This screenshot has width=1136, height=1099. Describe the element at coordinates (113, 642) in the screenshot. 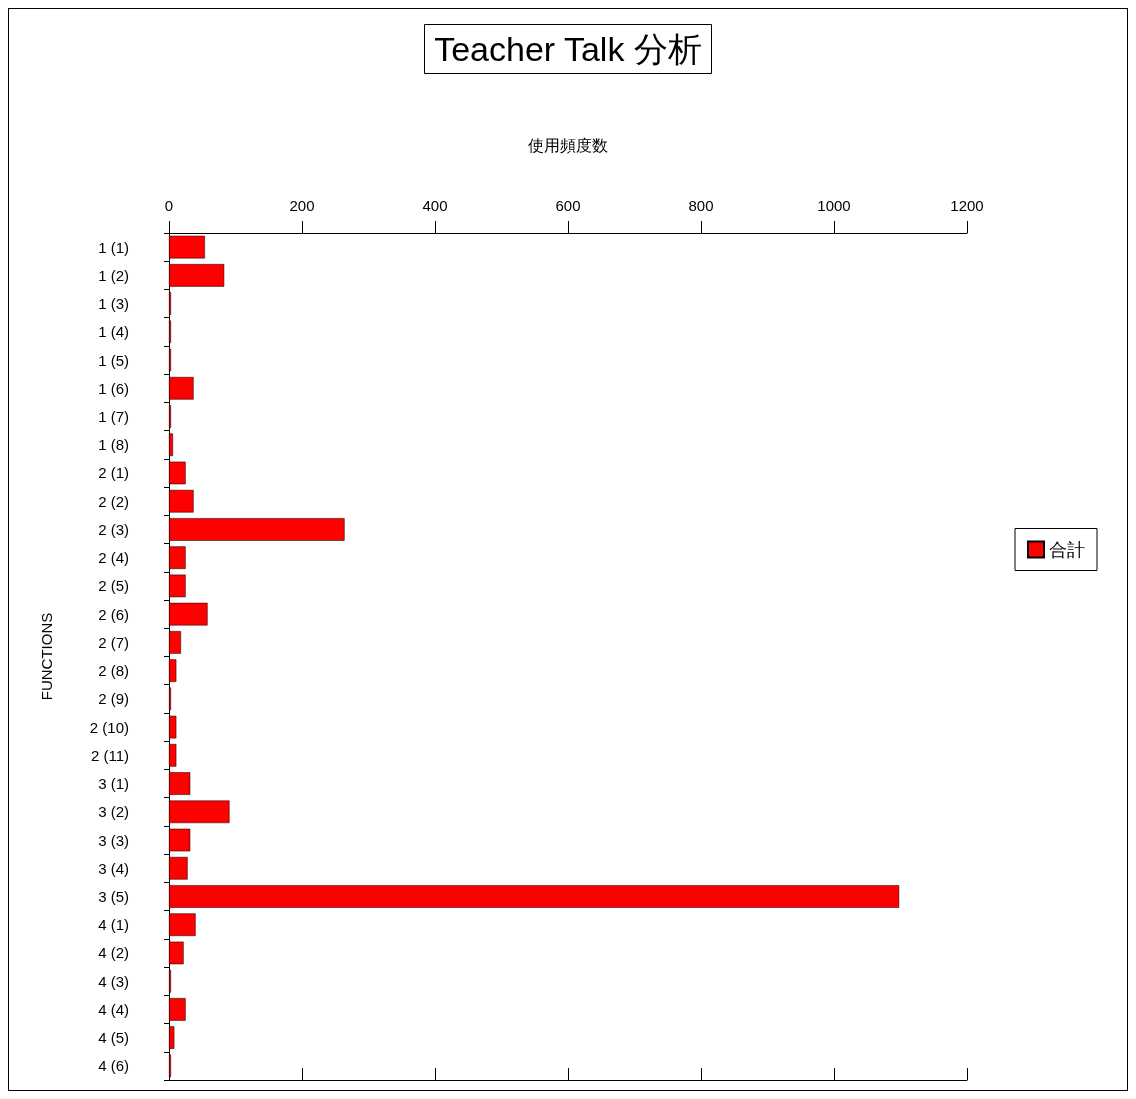

I see `y-tick-label: 2 (7)` at that location.